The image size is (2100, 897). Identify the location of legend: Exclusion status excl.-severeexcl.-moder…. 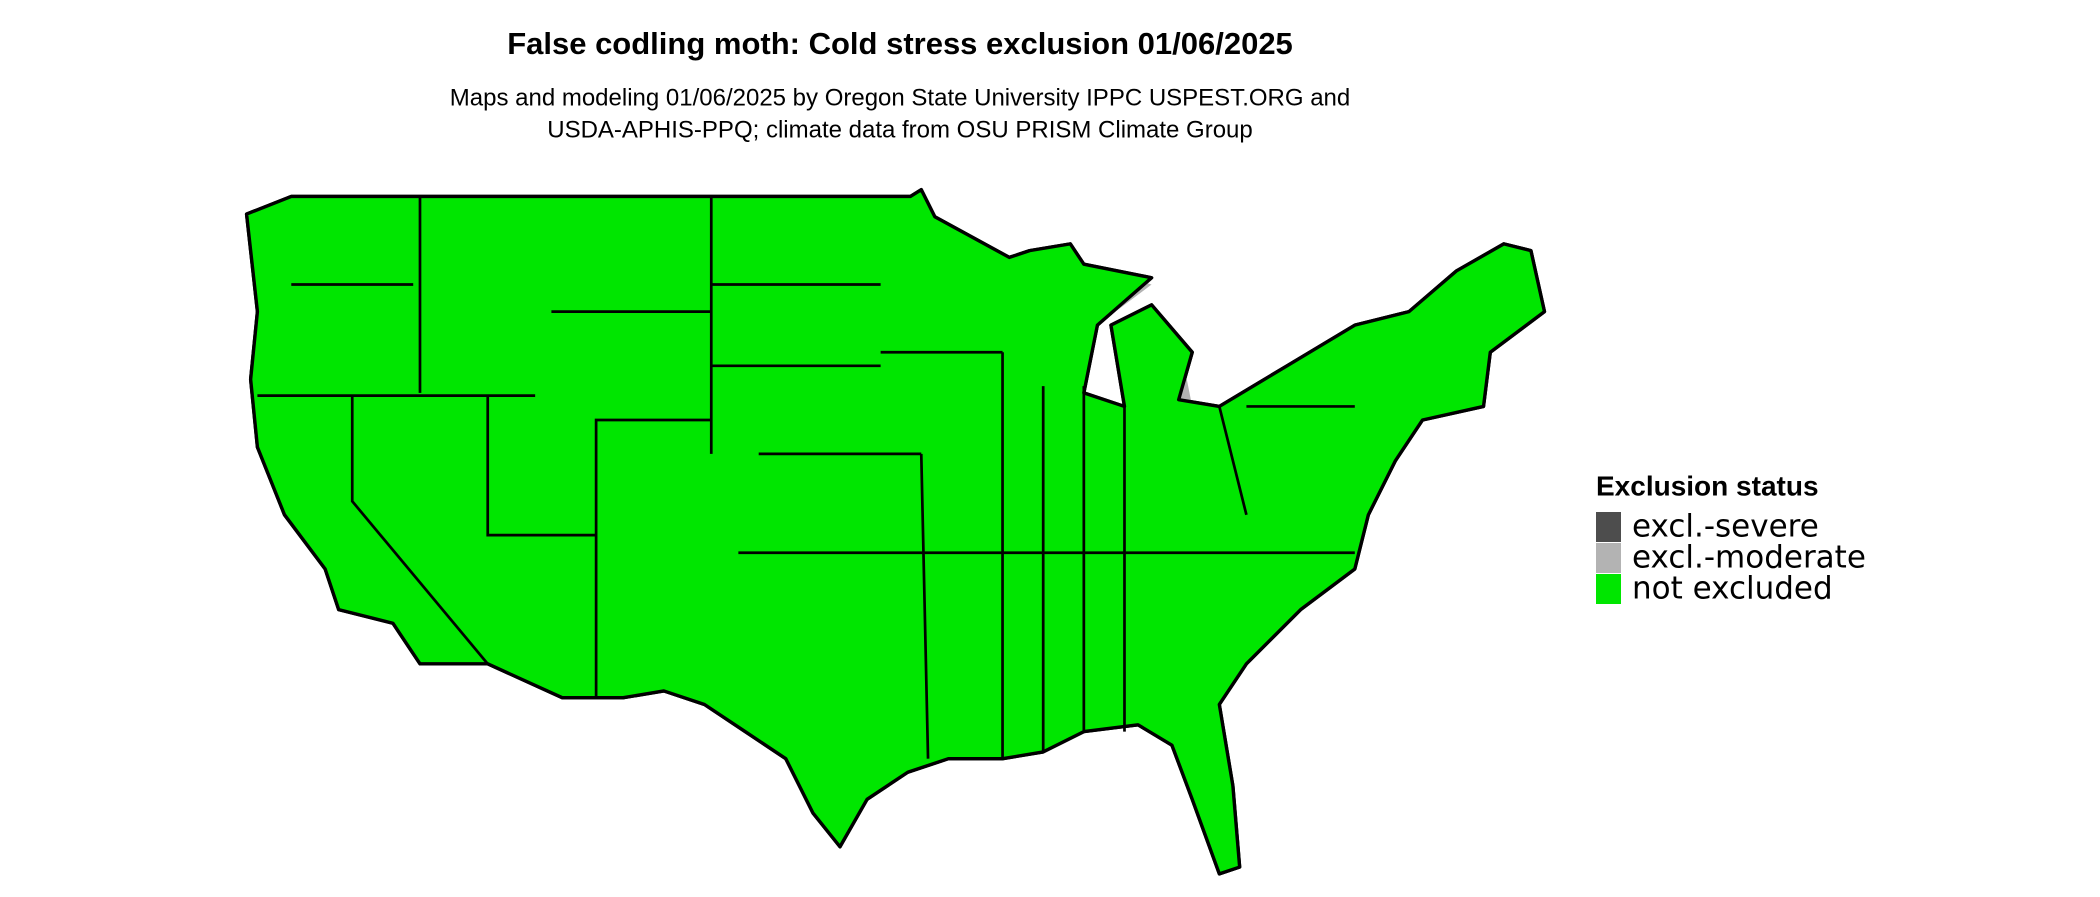
(1731, 538).